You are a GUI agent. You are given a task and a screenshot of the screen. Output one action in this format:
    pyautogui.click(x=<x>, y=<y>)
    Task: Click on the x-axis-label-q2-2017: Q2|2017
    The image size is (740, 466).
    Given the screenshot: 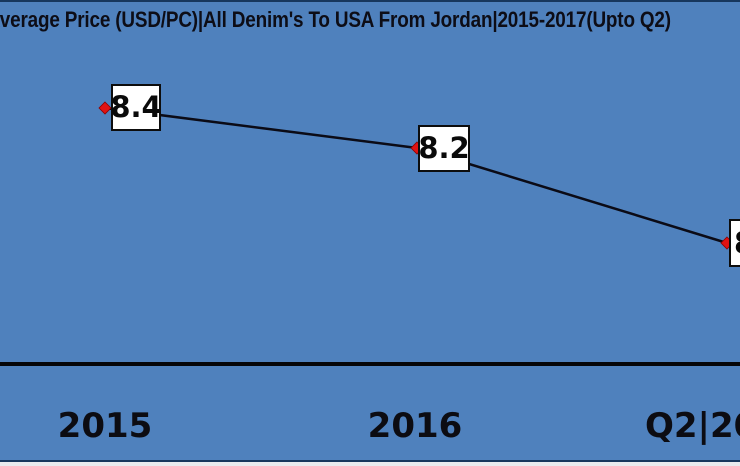 What is the action you would take?
    pyautogui.click(x=692, y=426)
    